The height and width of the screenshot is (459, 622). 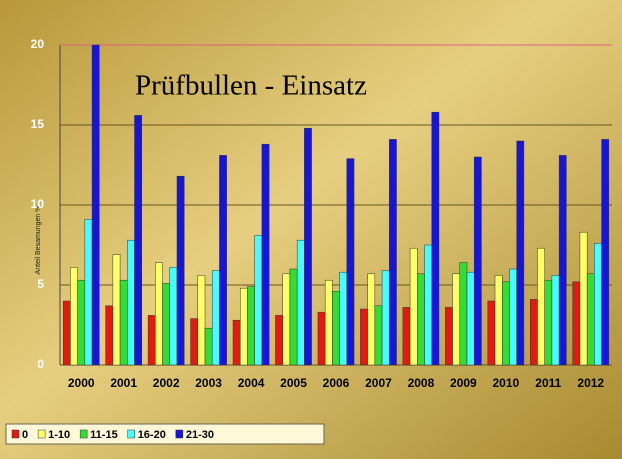 What do you see at coordinates (293, 383) in the screenshot?
I see `x-tick-label: 2005` at bounding box center [293, 383].